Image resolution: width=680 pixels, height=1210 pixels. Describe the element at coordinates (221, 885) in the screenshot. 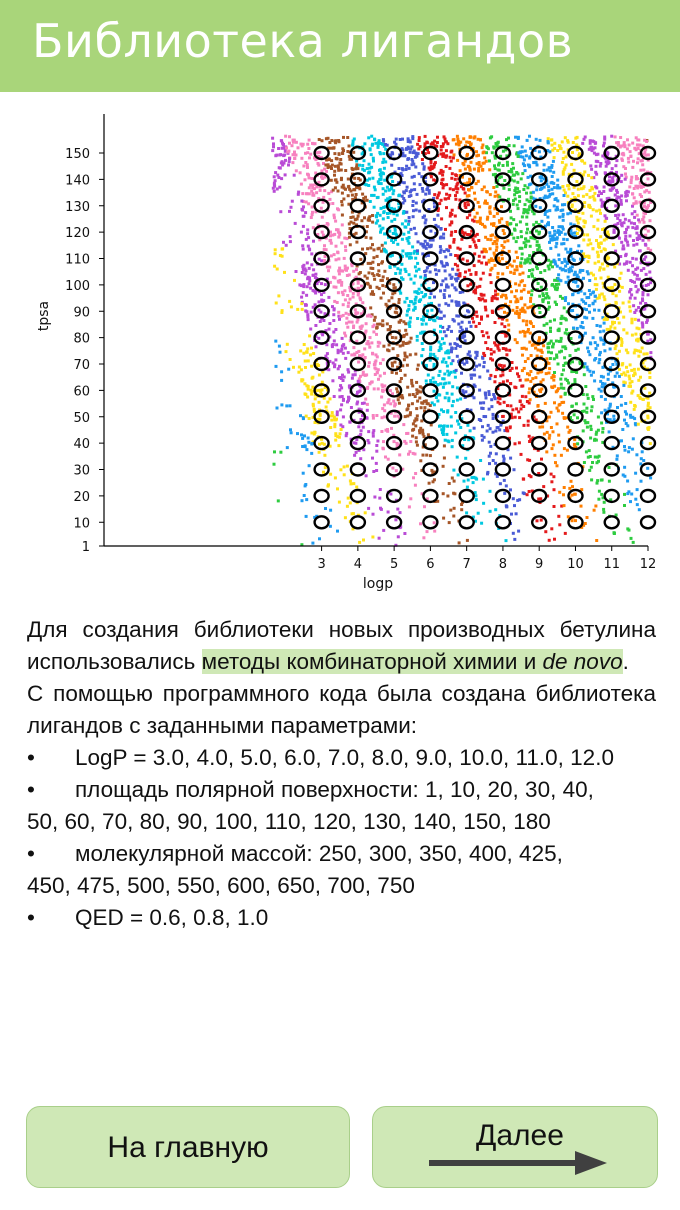

I see `bullet-mass-cont: 450, 475, 500, 550, 600, 650, 700, 750` at that location.